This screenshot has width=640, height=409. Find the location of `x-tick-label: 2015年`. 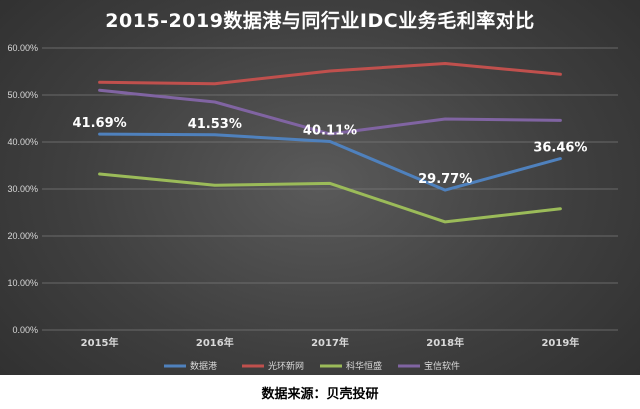

x-tick-label: 2015年 is located at coordinates (100, 342).